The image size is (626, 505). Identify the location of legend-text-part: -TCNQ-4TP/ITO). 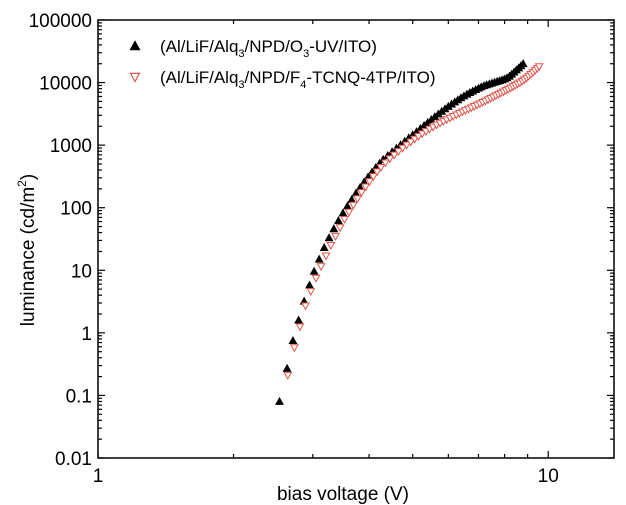
(370, 77).